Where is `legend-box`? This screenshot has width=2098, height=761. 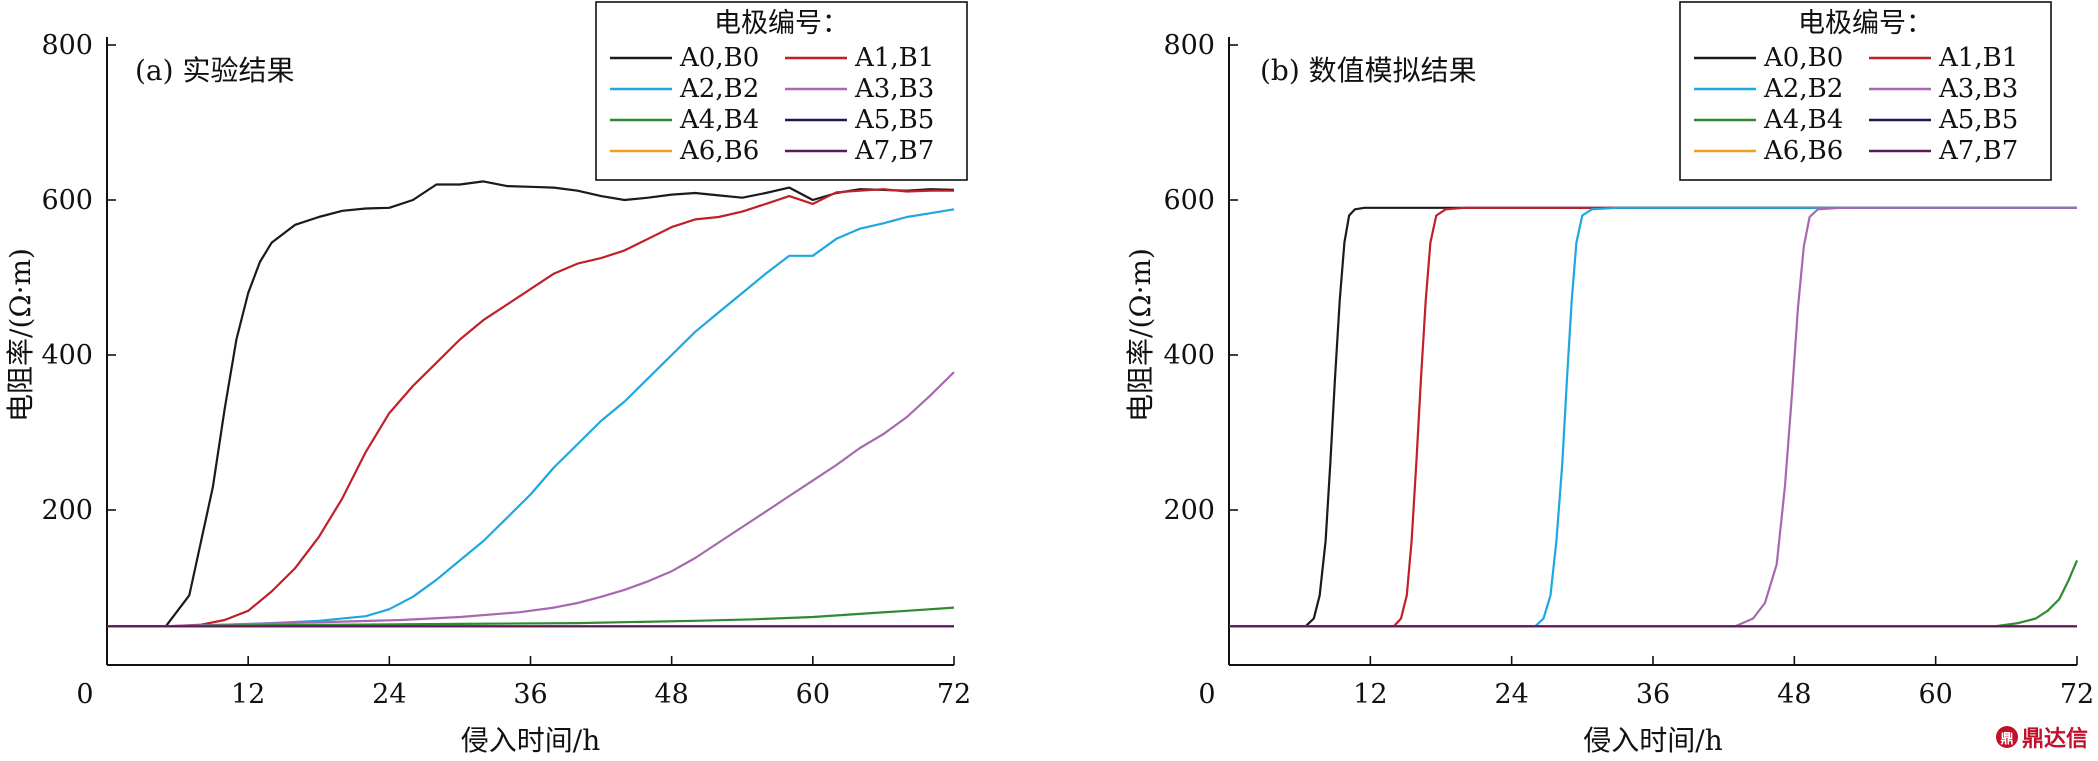
legend-box is located at coordinates (1865, 91).